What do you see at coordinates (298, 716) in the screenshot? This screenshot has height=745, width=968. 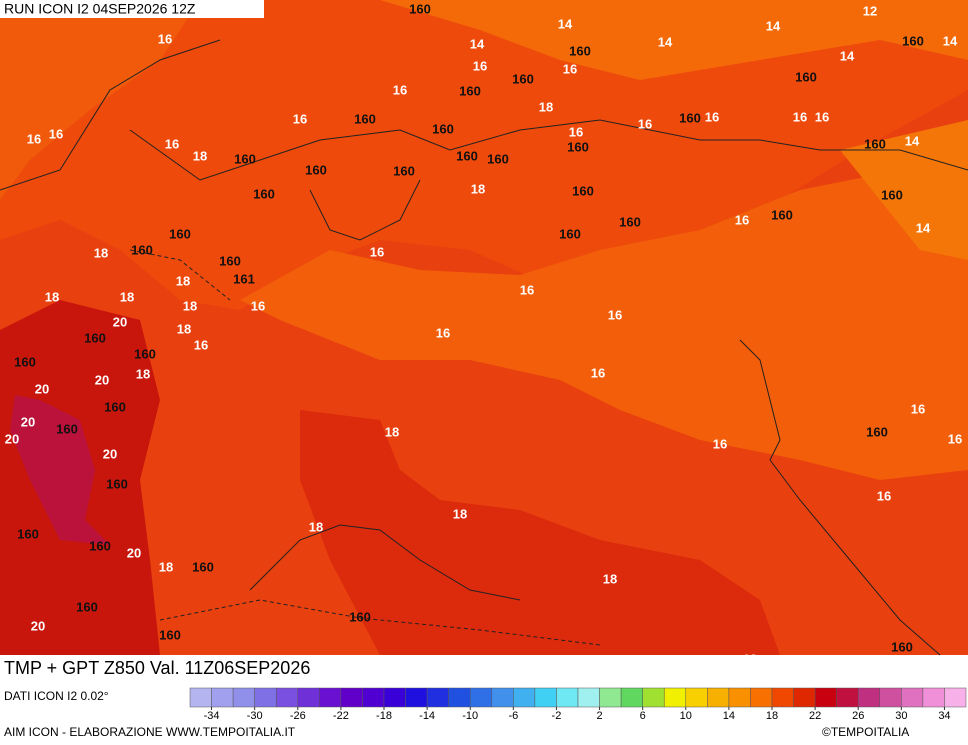 I see `colorbar-tick-label: -26` at bounding box center [298, 716].